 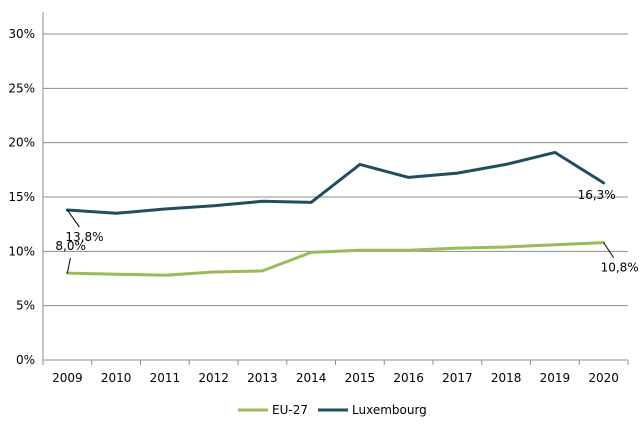 I want to click on legend-label: EU-27, so click(x=290, y=410).